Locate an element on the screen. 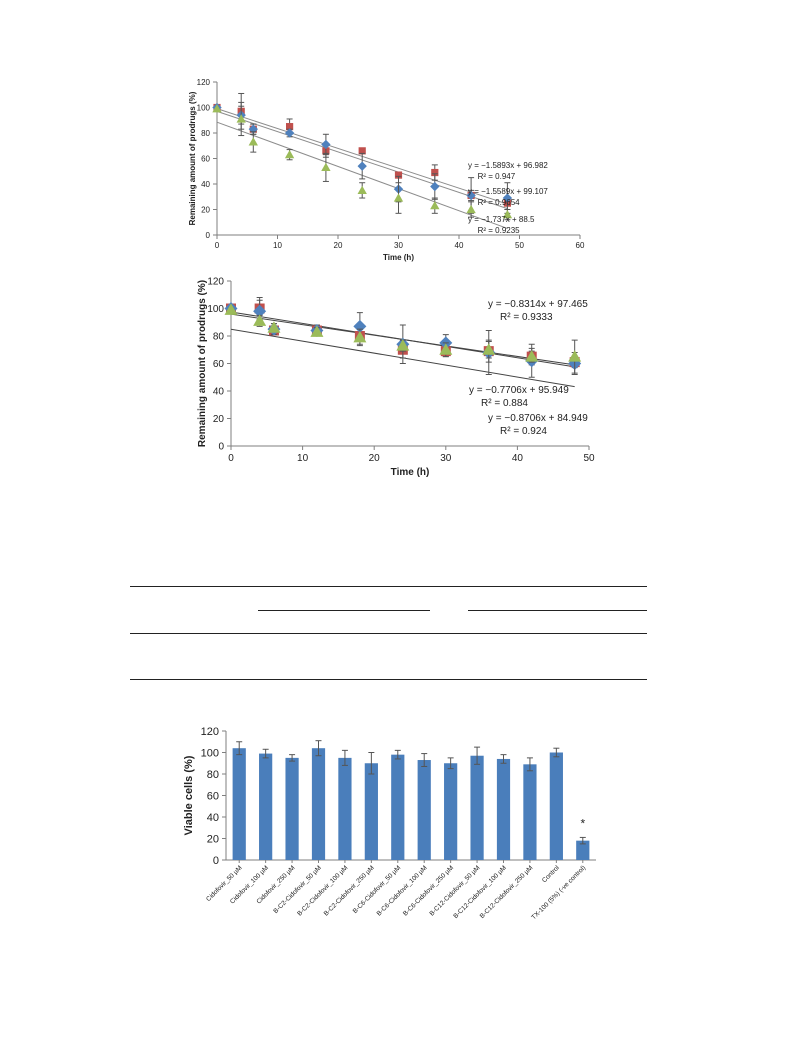 This screenshot has width=792, height=1056. x-tick-label: 50 is located at coordinates (589, 458).